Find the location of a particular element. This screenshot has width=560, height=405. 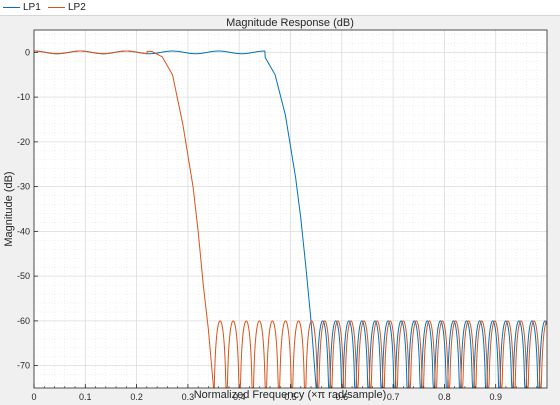

legend-item-lp1: LP1 is located at coordinates (22, 7).